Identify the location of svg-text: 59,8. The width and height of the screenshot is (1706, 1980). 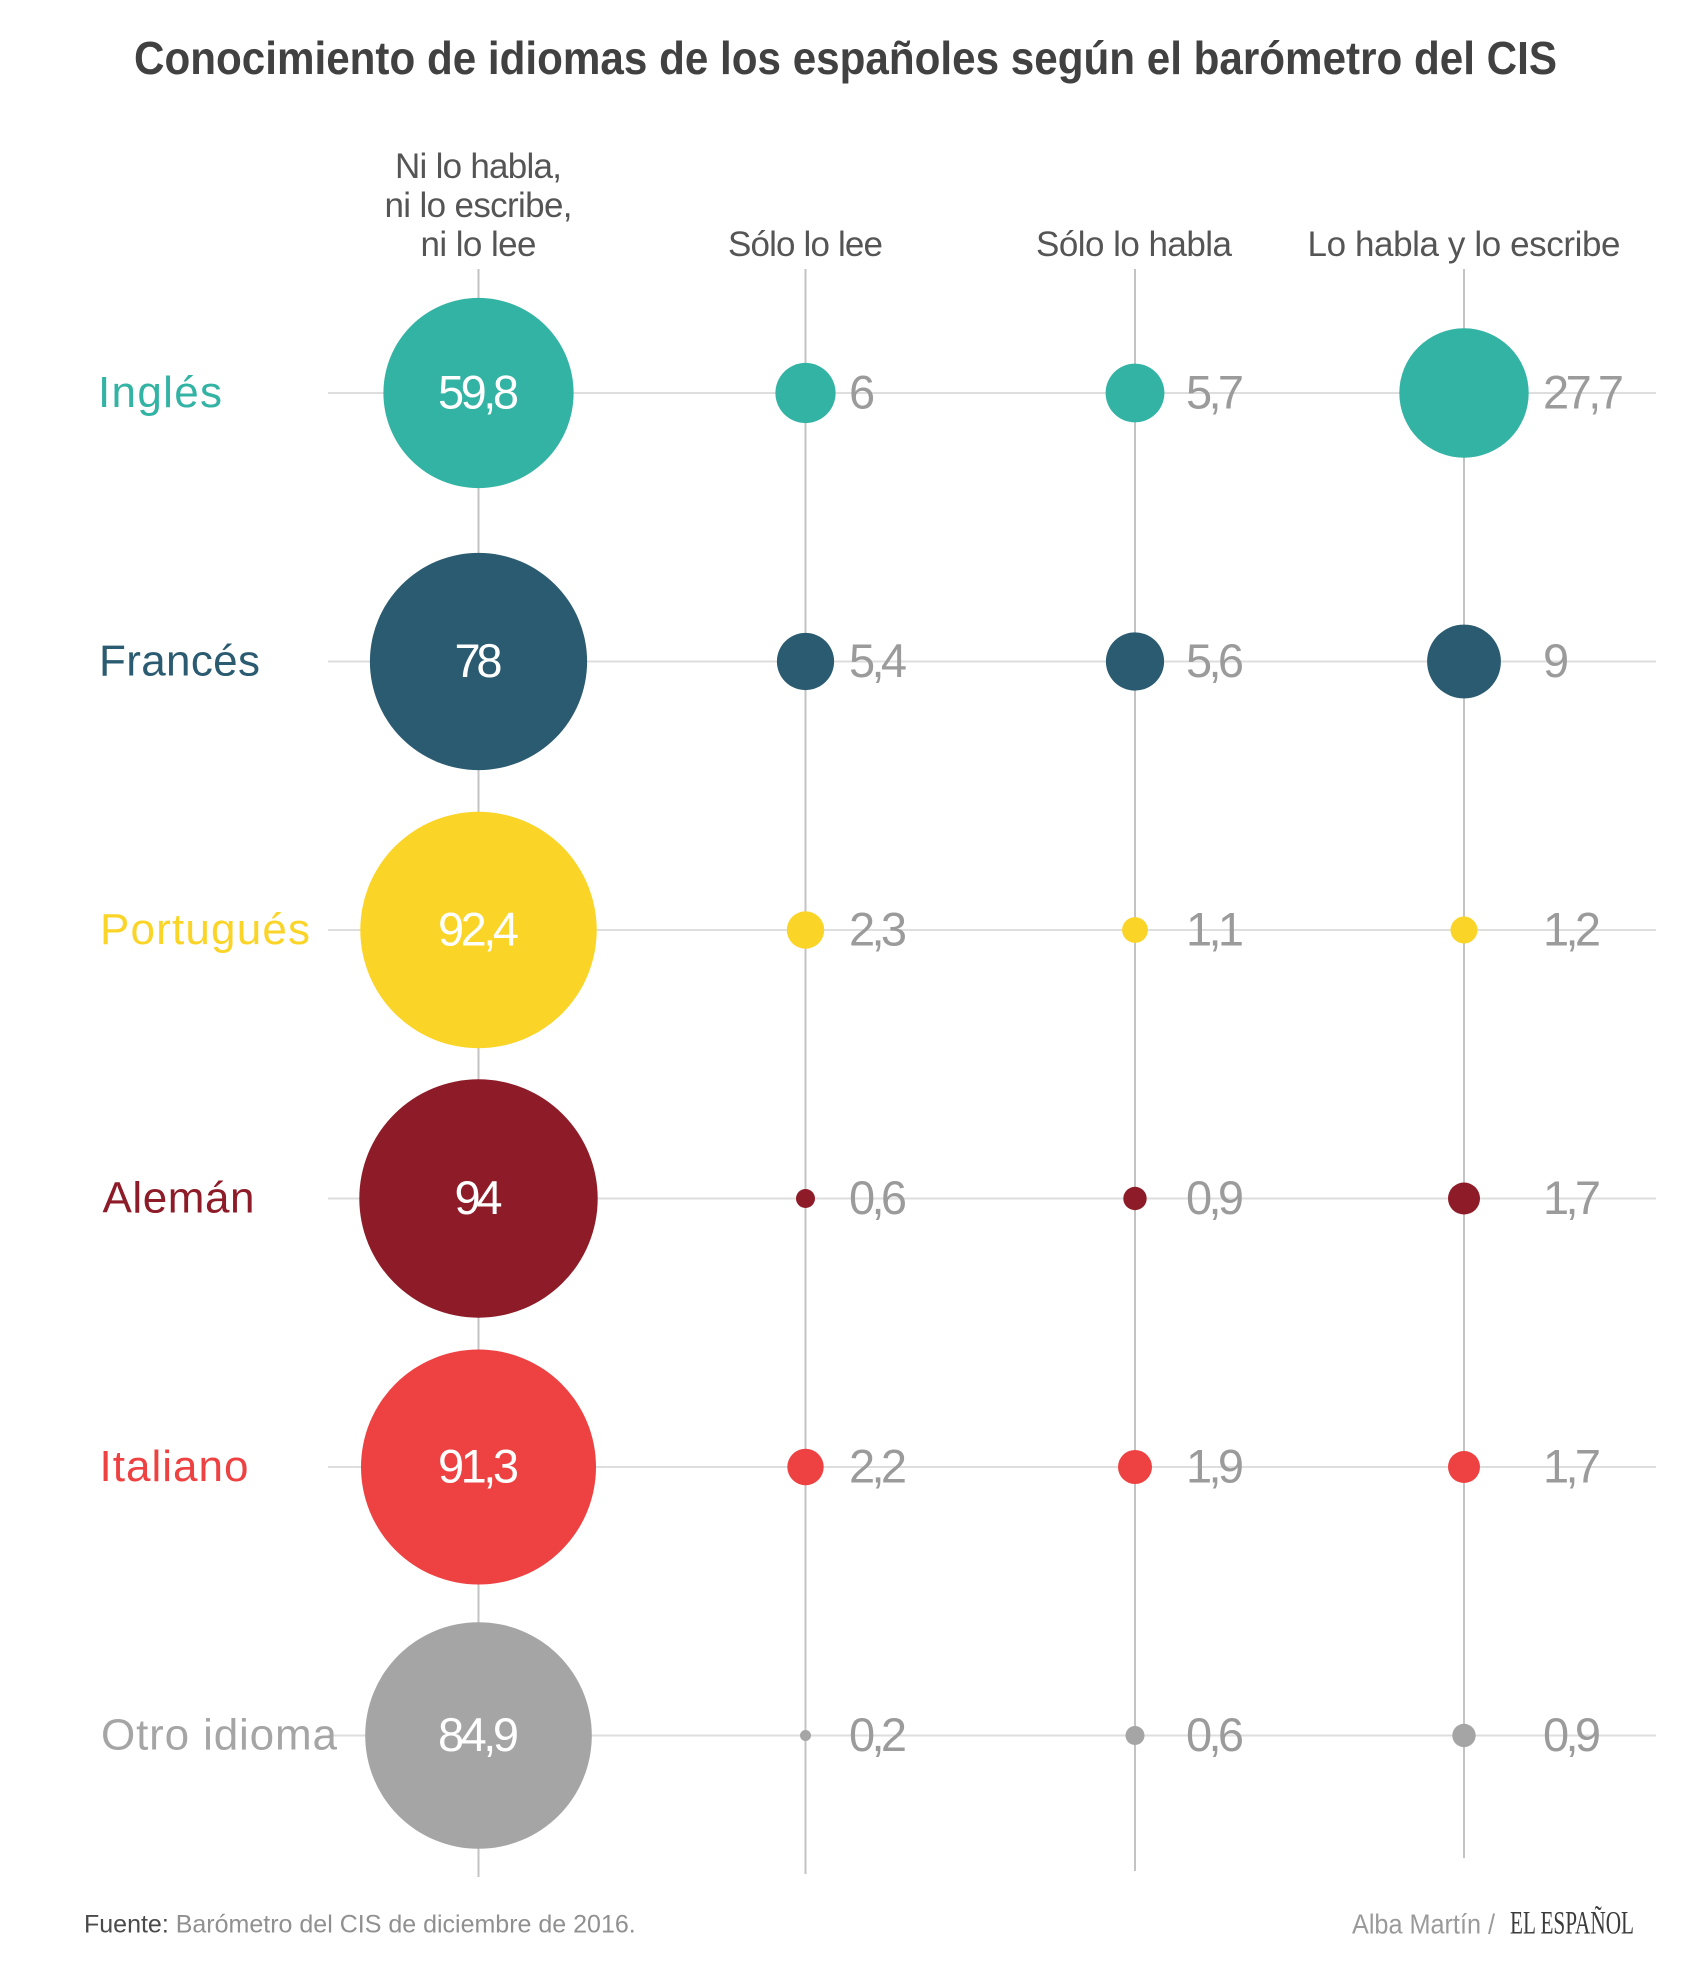
(478, 392).